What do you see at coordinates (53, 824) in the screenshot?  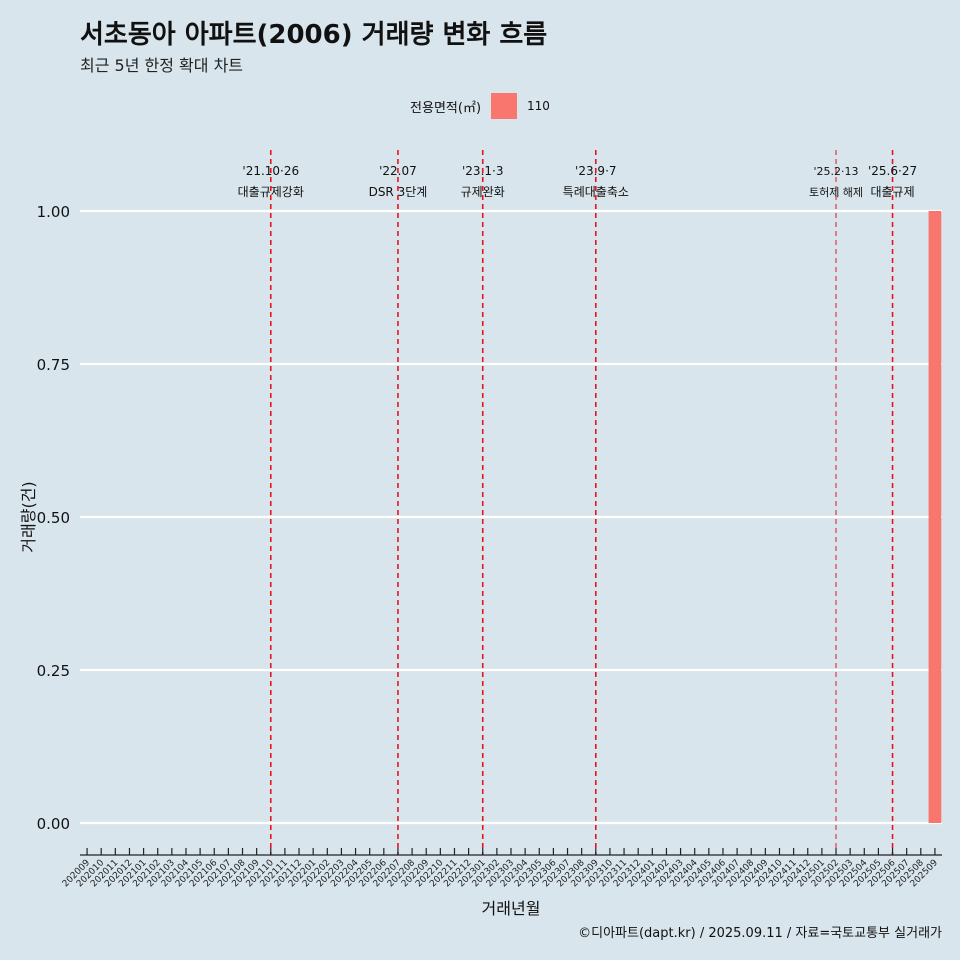 I see `y-tick-label: 0.00` at bounding box center [53, 824].